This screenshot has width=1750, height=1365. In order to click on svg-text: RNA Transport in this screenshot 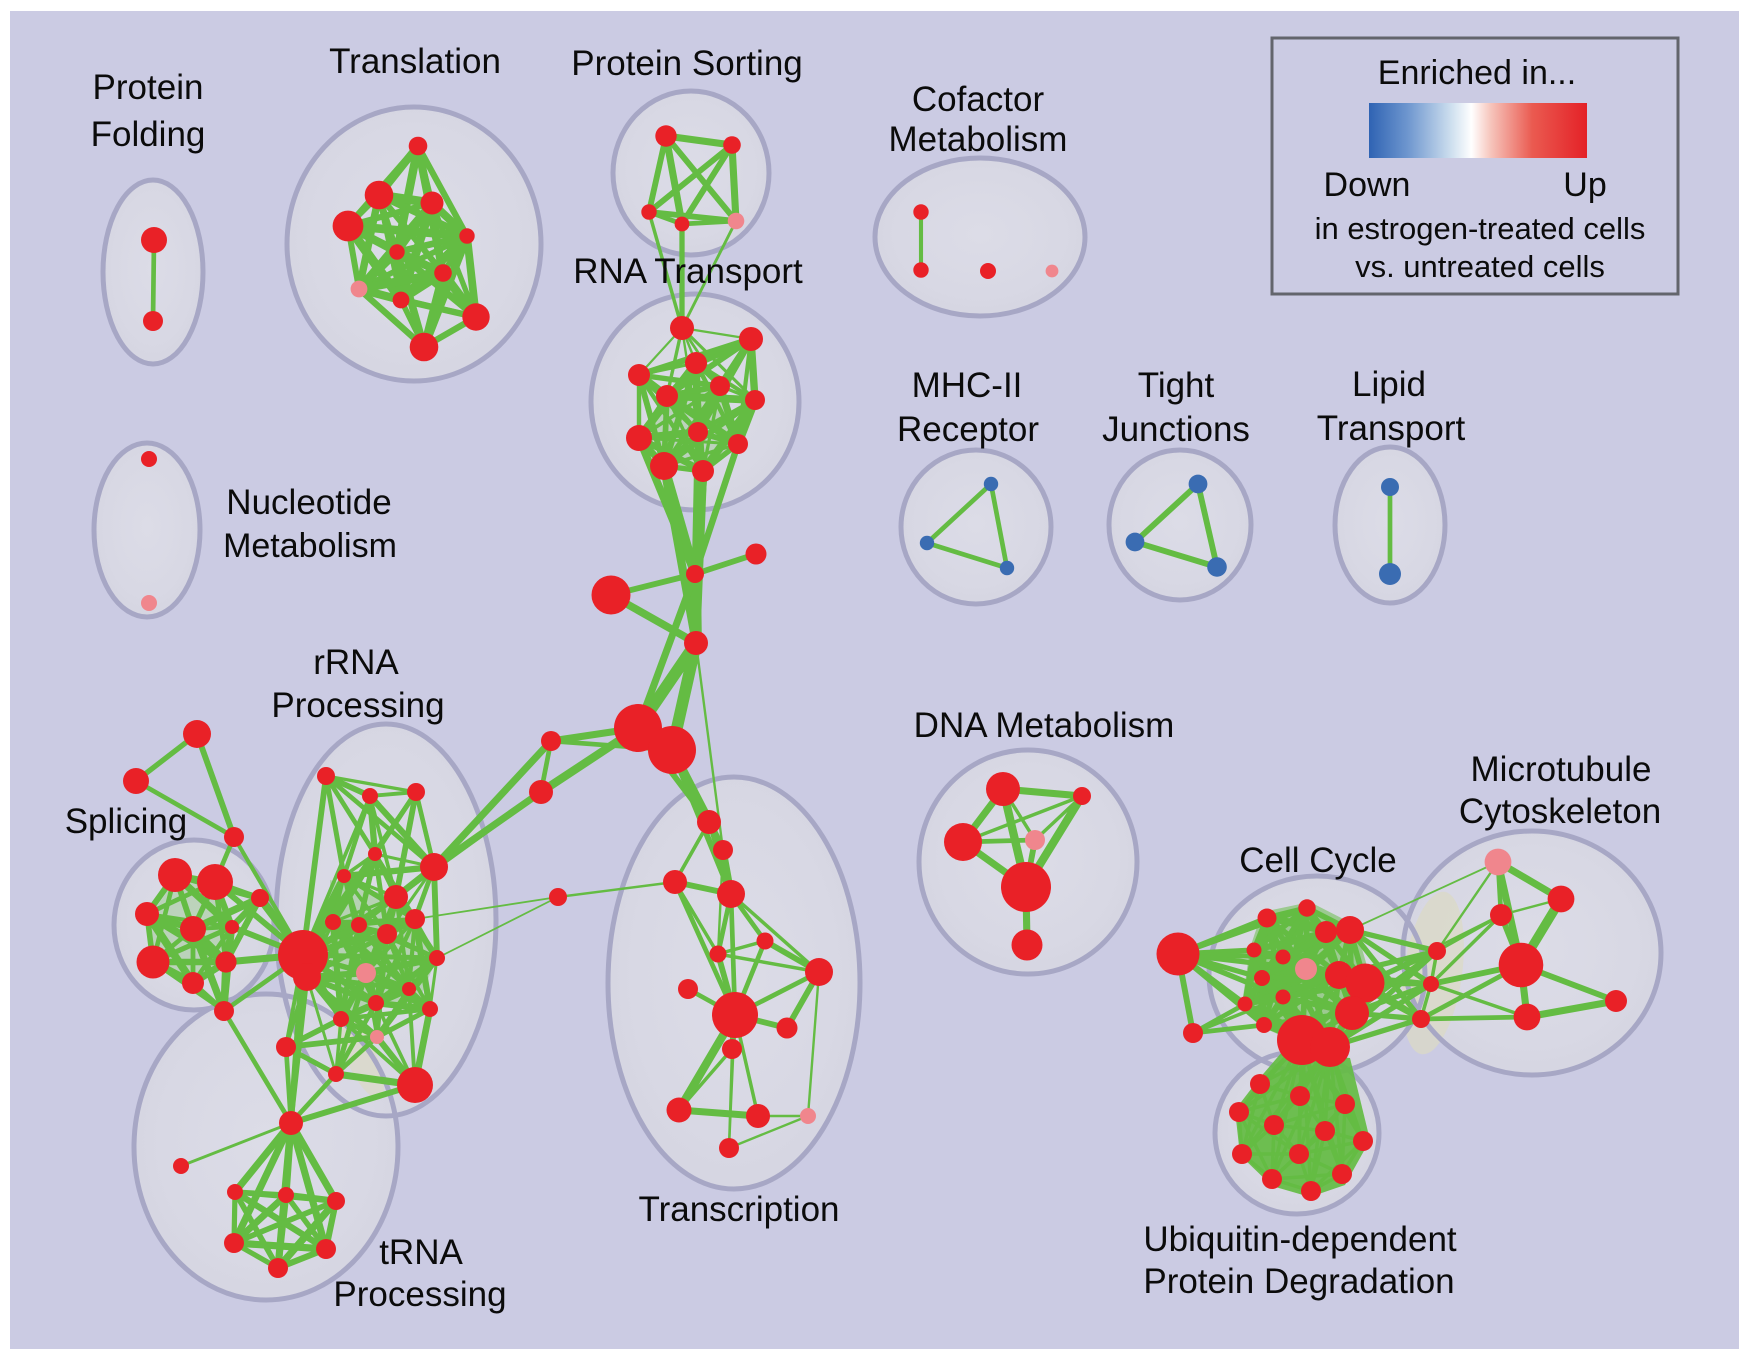, I will do `click(688, 271)`.